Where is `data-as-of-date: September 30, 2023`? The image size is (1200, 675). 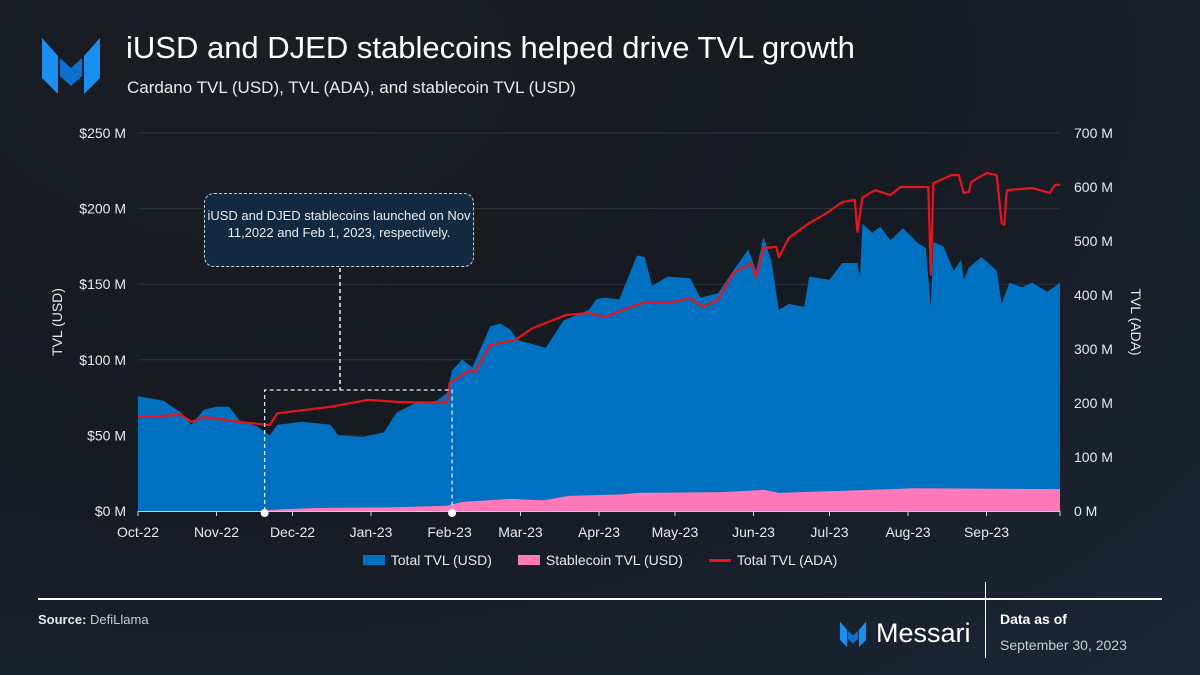
data-as-of-date: September 30, 2023 is located at coordinates (1063, 645).